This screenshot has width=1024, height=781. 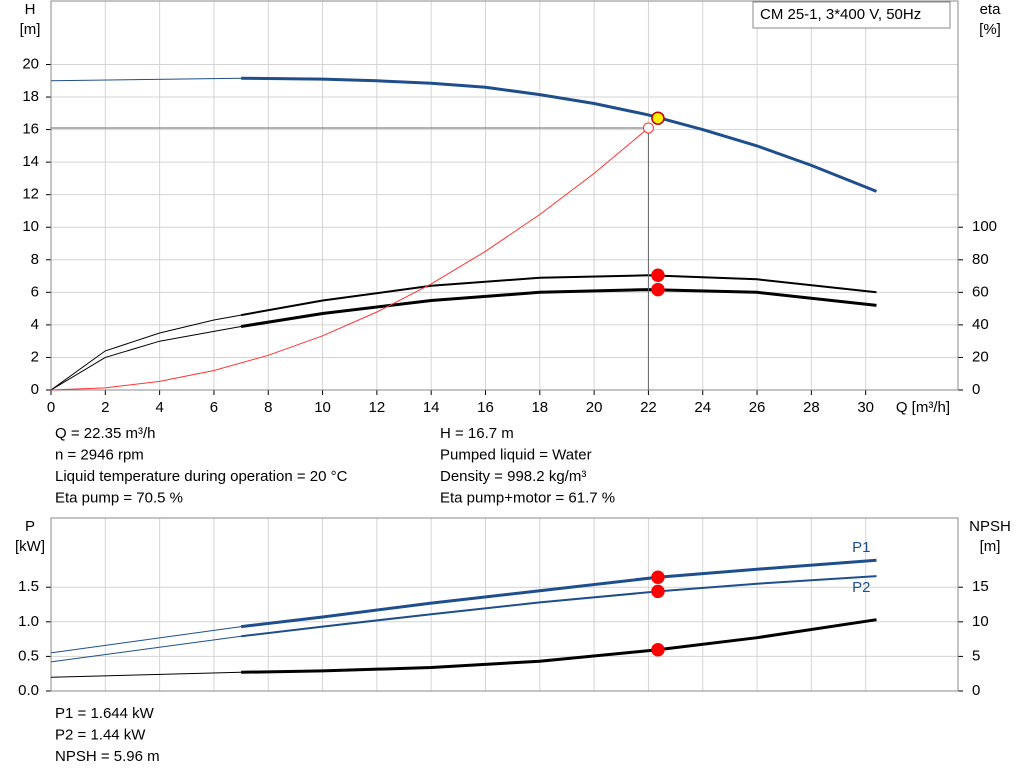 I want to click on y2-axis-label: NPSH, so click(x=990, y=526).